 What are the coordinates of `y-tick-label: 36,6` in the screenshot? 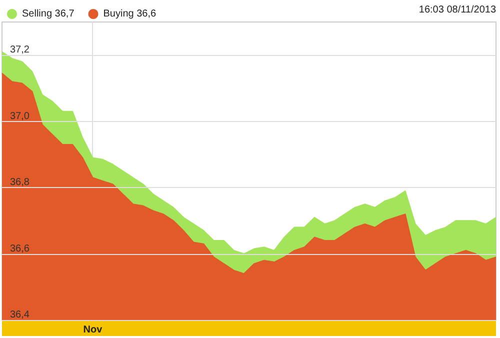 It's located at (20, 248).